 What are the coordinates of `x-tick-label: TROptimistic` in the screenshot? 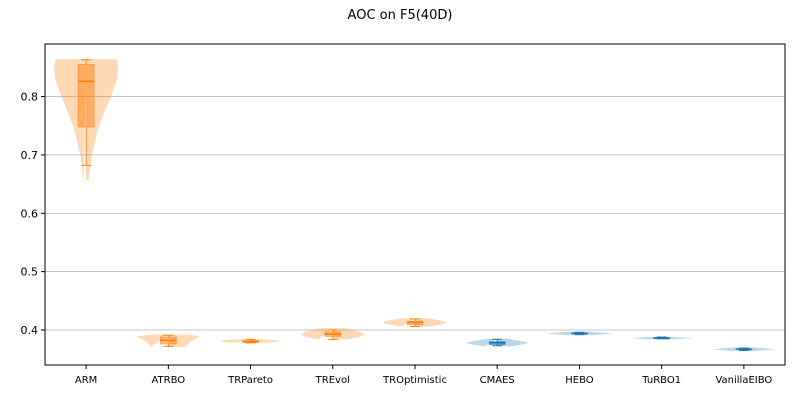 It's located at (414, 380).